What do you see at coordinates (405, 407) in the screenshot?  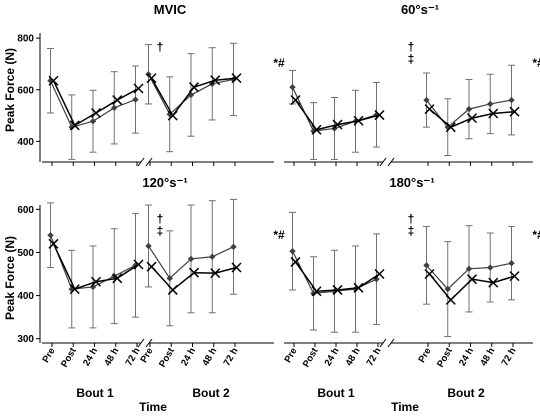 I see `x-axis-title-right: Time` at bounding box center [405, 407].